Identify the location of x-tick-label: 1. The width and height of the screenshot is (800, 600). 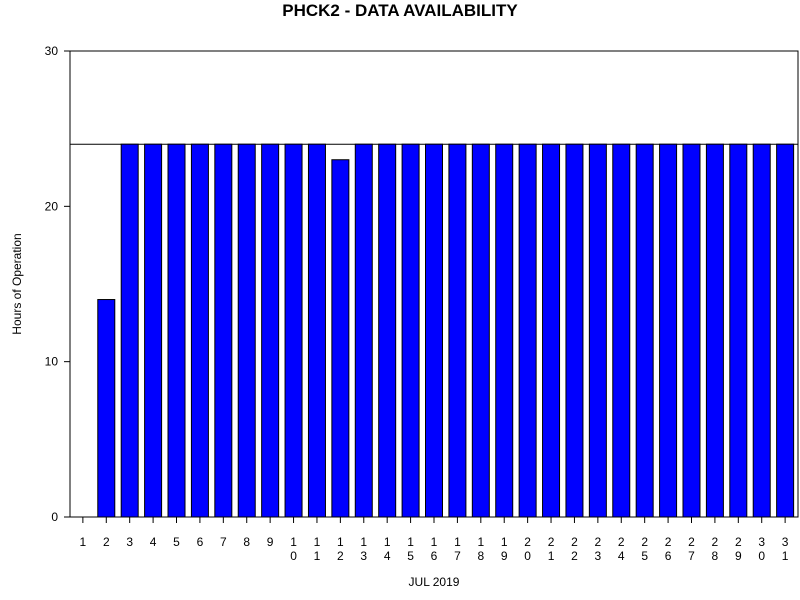
(83, 542).